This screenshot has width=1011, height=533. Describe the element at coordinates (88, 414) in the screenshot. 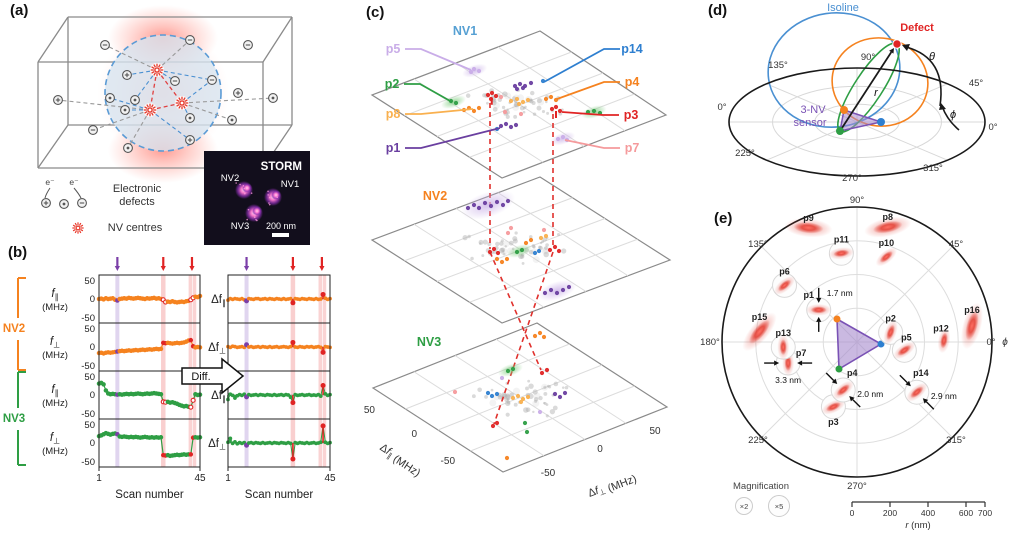

I see `y-tick: -50` at that location.